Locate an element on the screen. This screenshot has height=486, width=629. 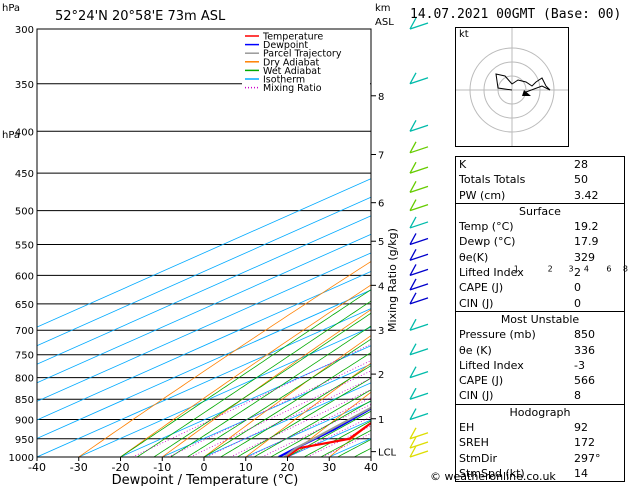
most-unstable-value: 336 is located at coordinates (584, 350).